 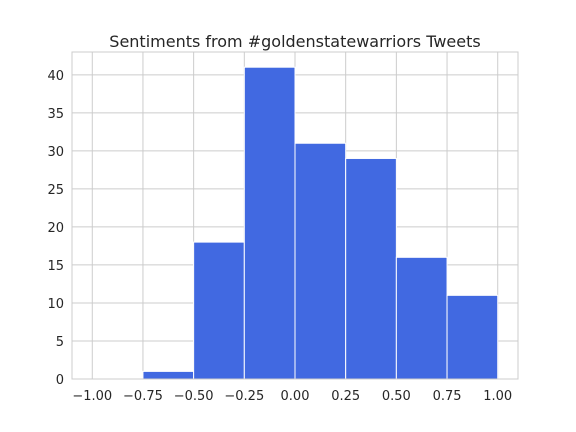 What do you see at coordinates (244, 396) in the screenshot?
I see `x-tick-label: −0.25` at bounding box center [244, 396].